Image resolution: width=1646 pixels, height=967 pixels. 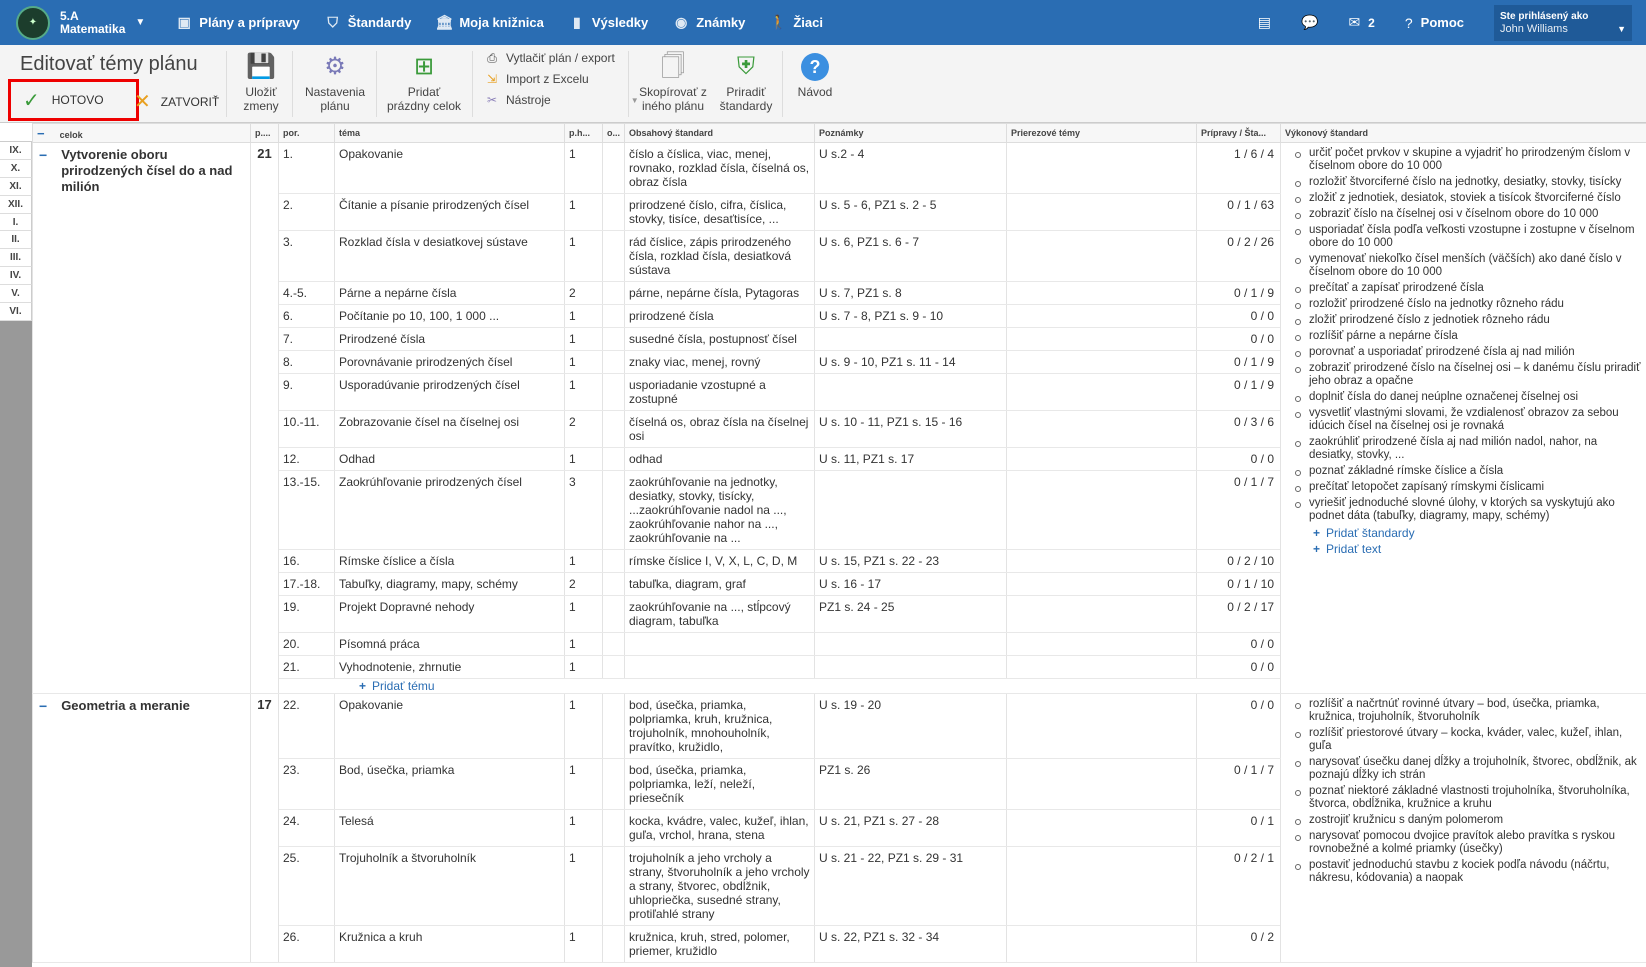 What do you see at coordinates (910, 256) in the screenshot?
I see `notes: U s. 6, PZ1 s. 6 - 7` at bounding box center [910, 256].